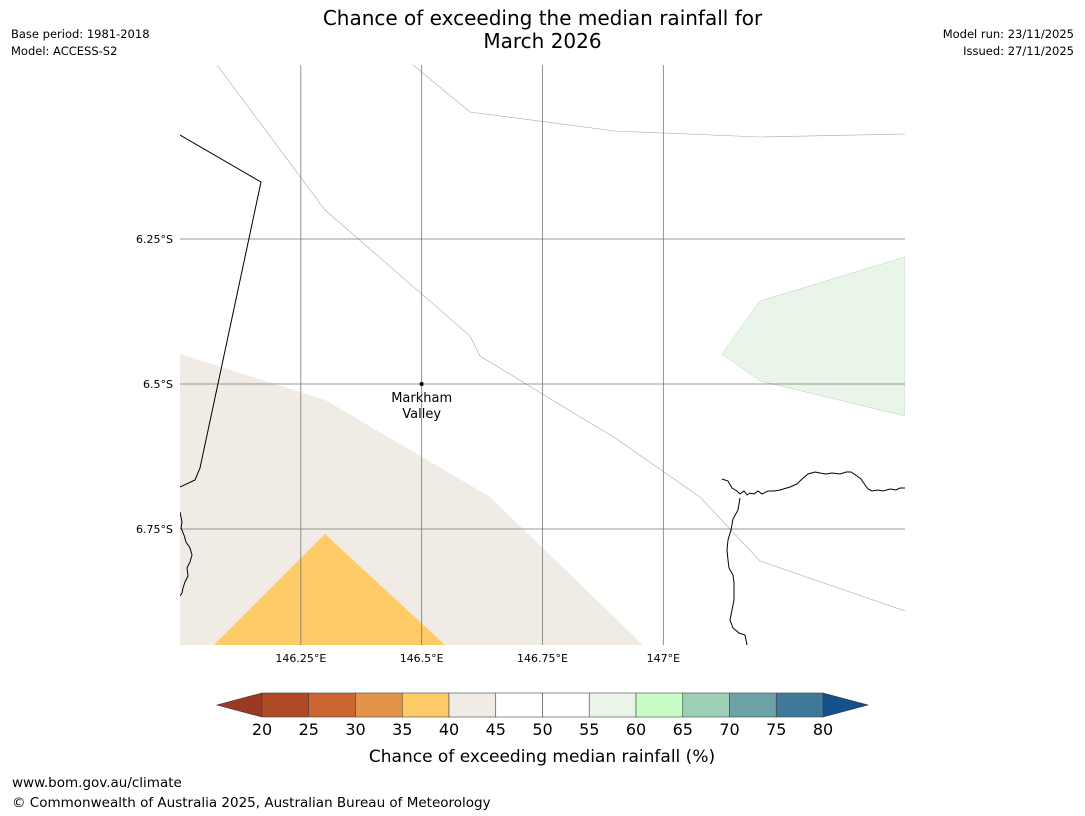 Image resolution: width=1085 pixels, height=816 pixels. I want to click on place-label-line2: Valley, so click(421, 414).